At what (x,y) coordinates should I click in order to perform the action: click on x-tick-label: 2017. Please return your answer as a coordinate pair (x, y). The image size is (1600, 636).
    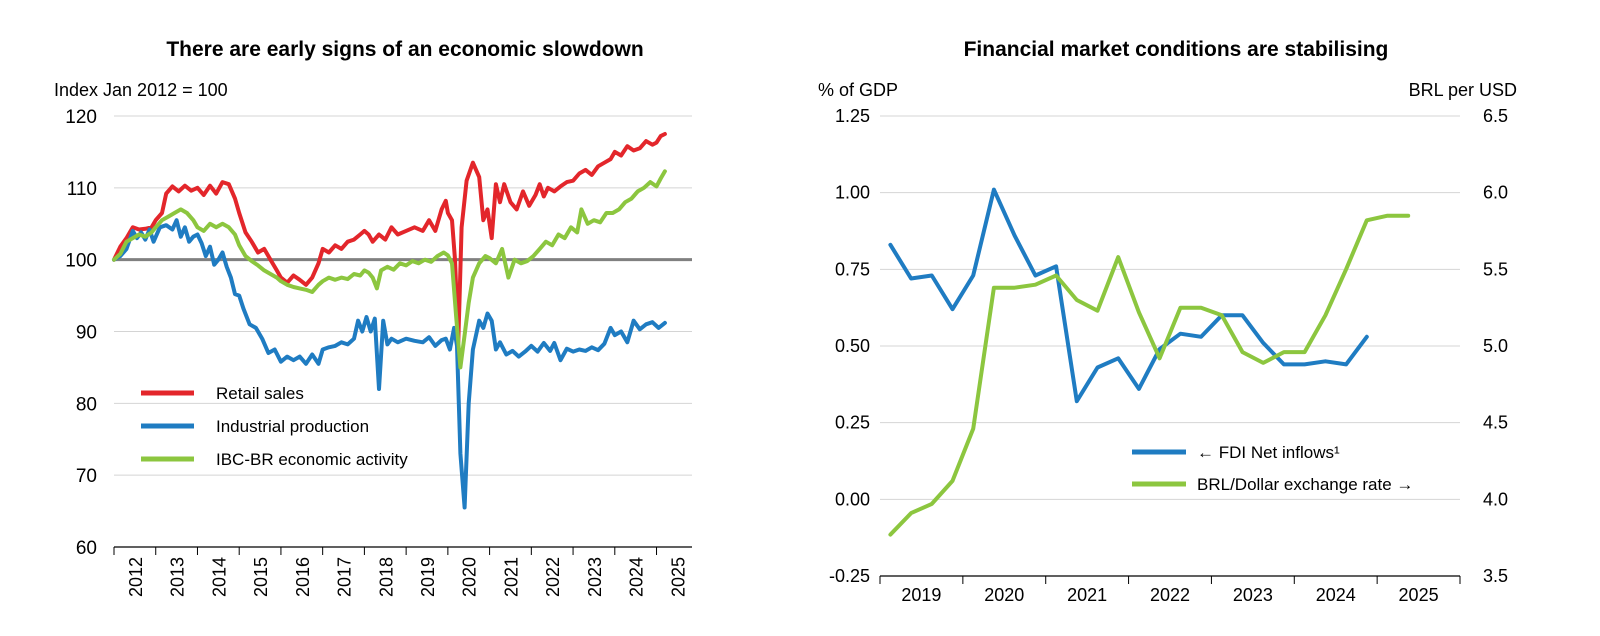
    Looking at the image, I should click on (345, 577).